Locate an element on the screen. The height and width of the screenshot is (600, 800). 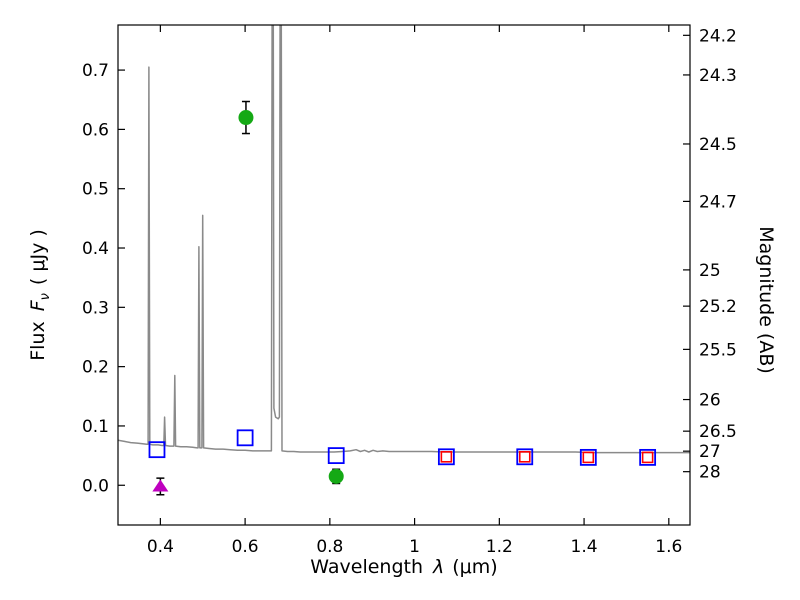
magnitude-label-text: Magnitude (AB) is located at coordinates (766, 300).